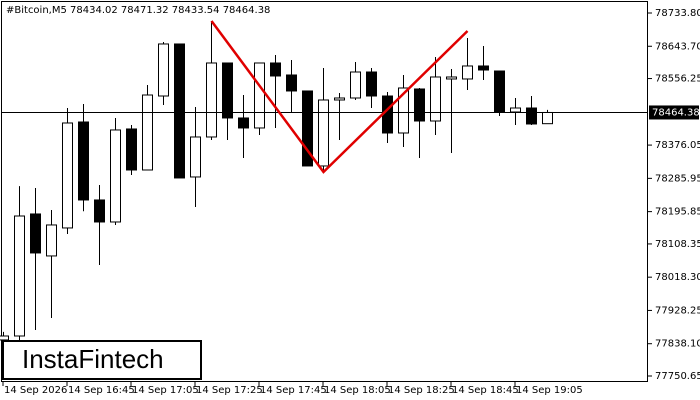 This screenshot has width=700, height=400. What do you see at coordinates (677, 244) in the screenshot?
I see `y-tick-label: 78108.35` at bounding box center [677, 244].